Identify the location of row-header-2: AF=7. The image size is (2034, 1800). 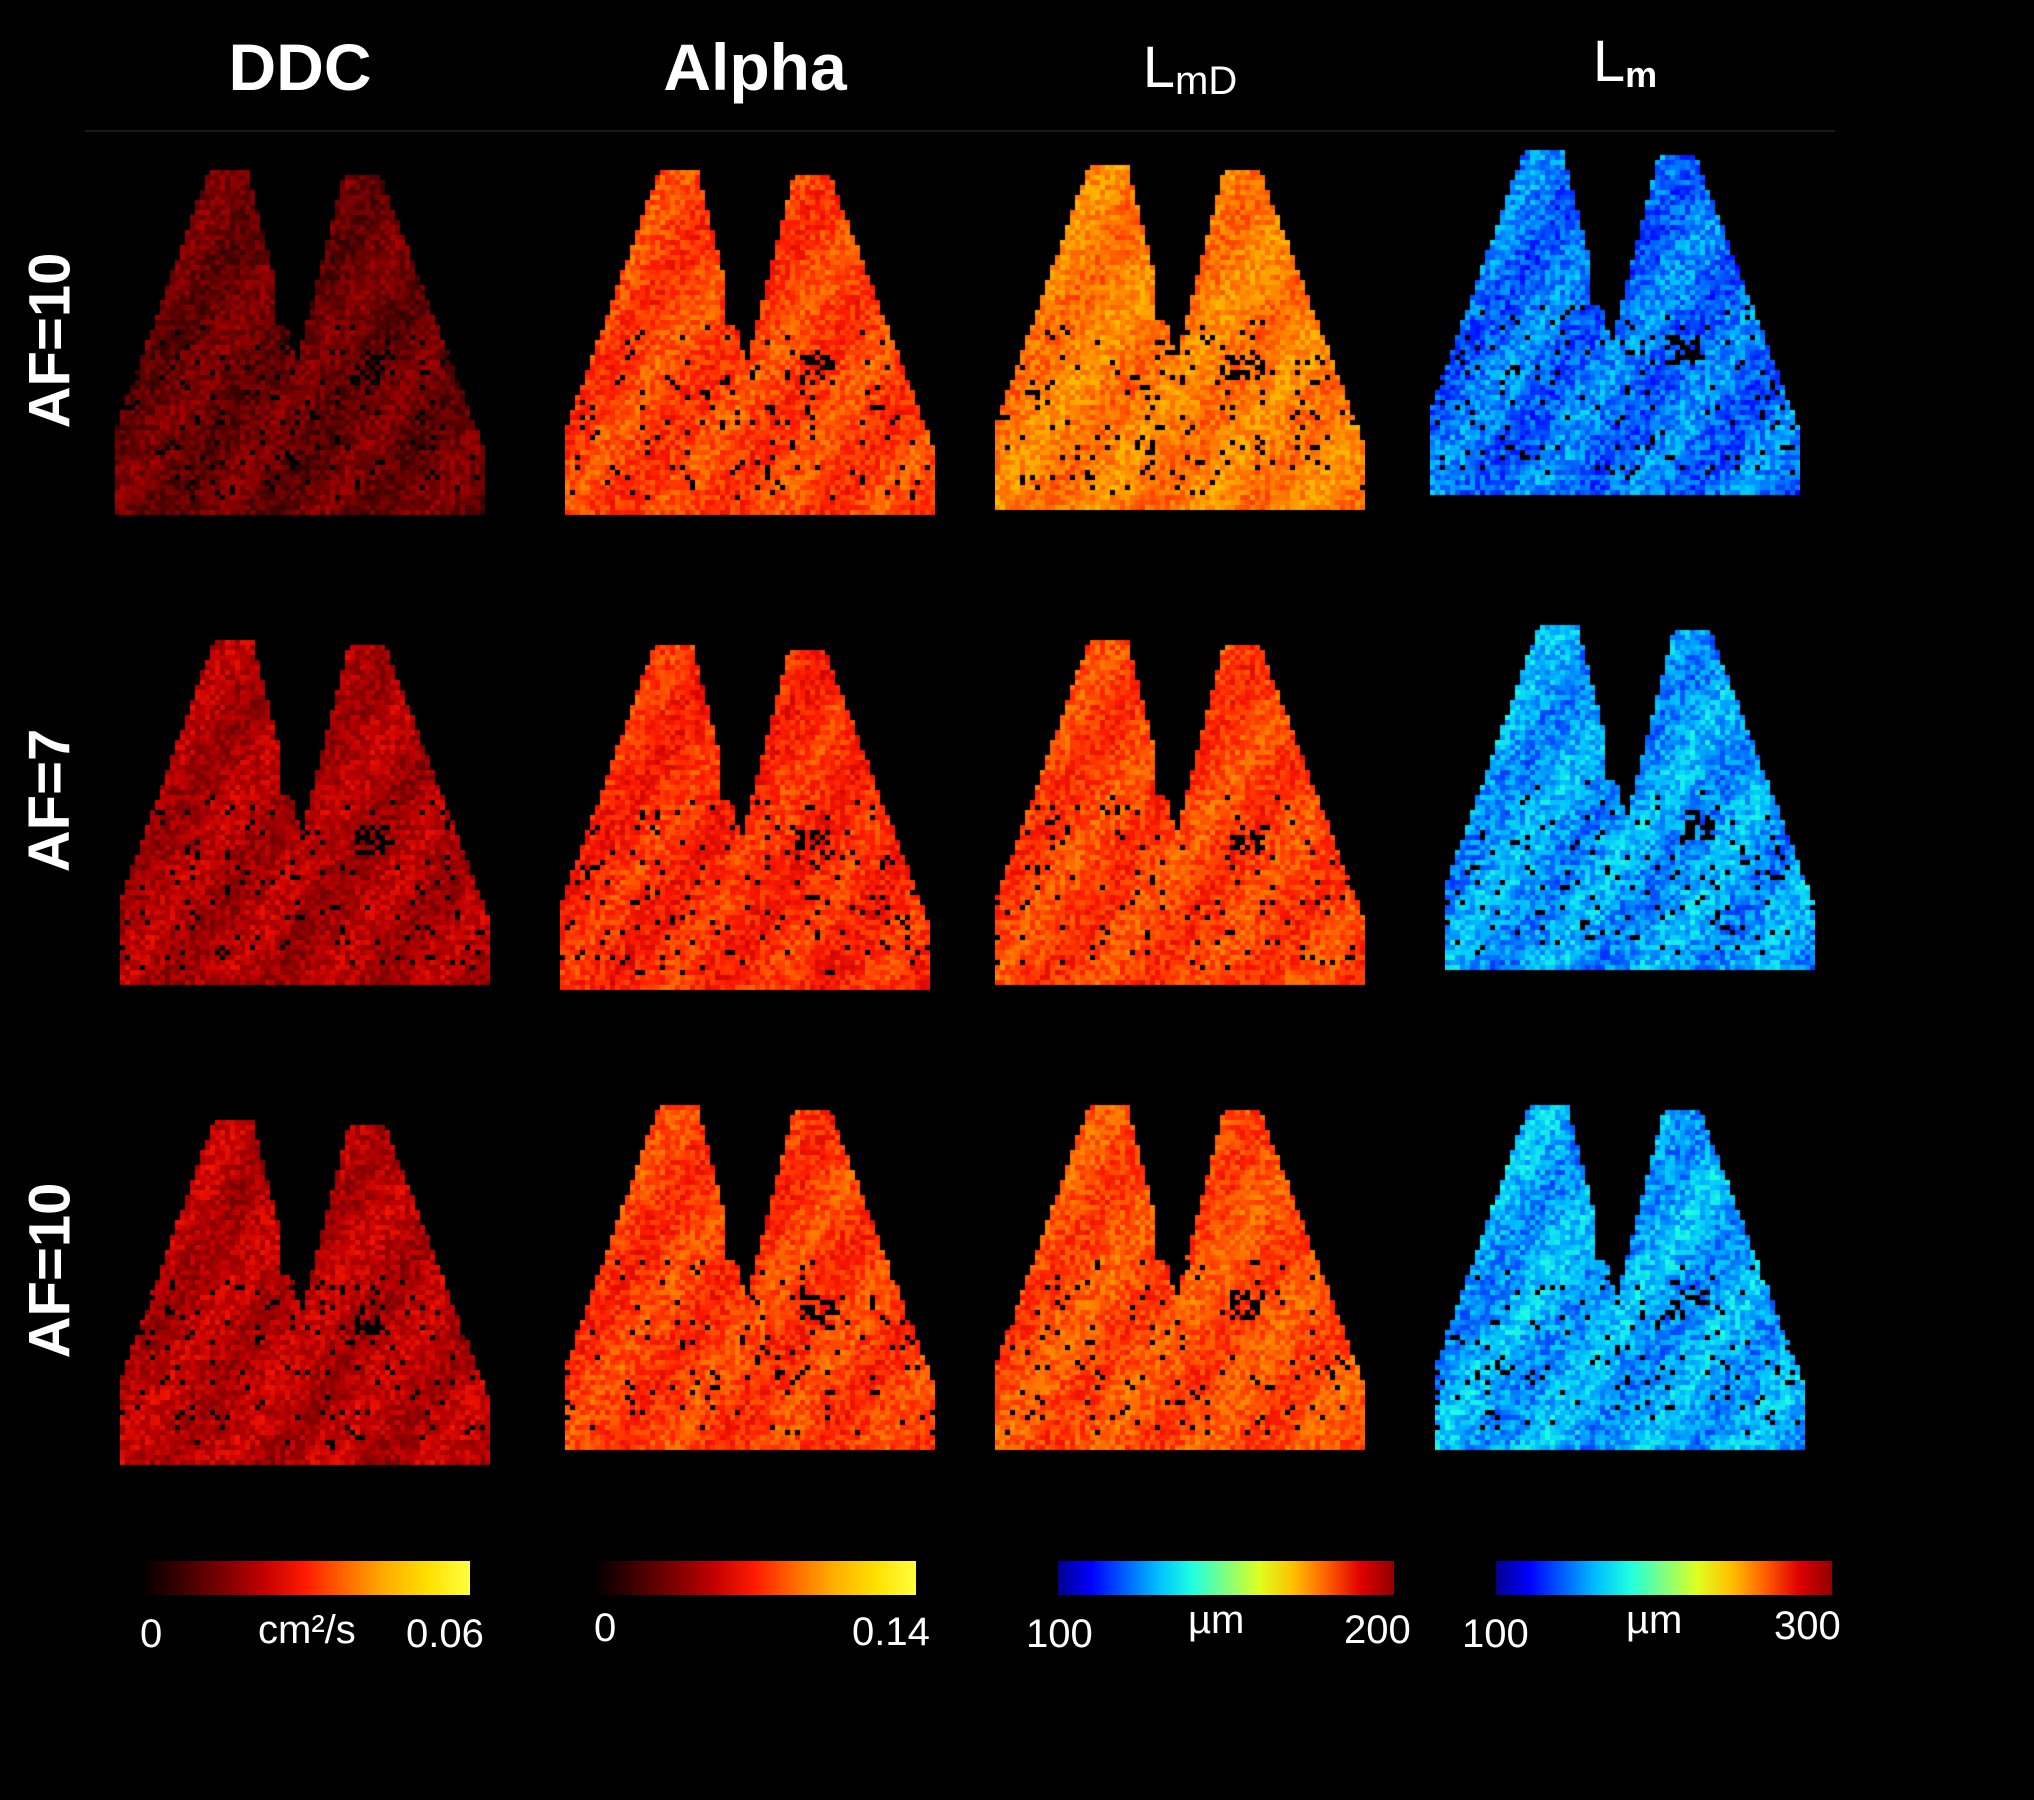
(50, 800).